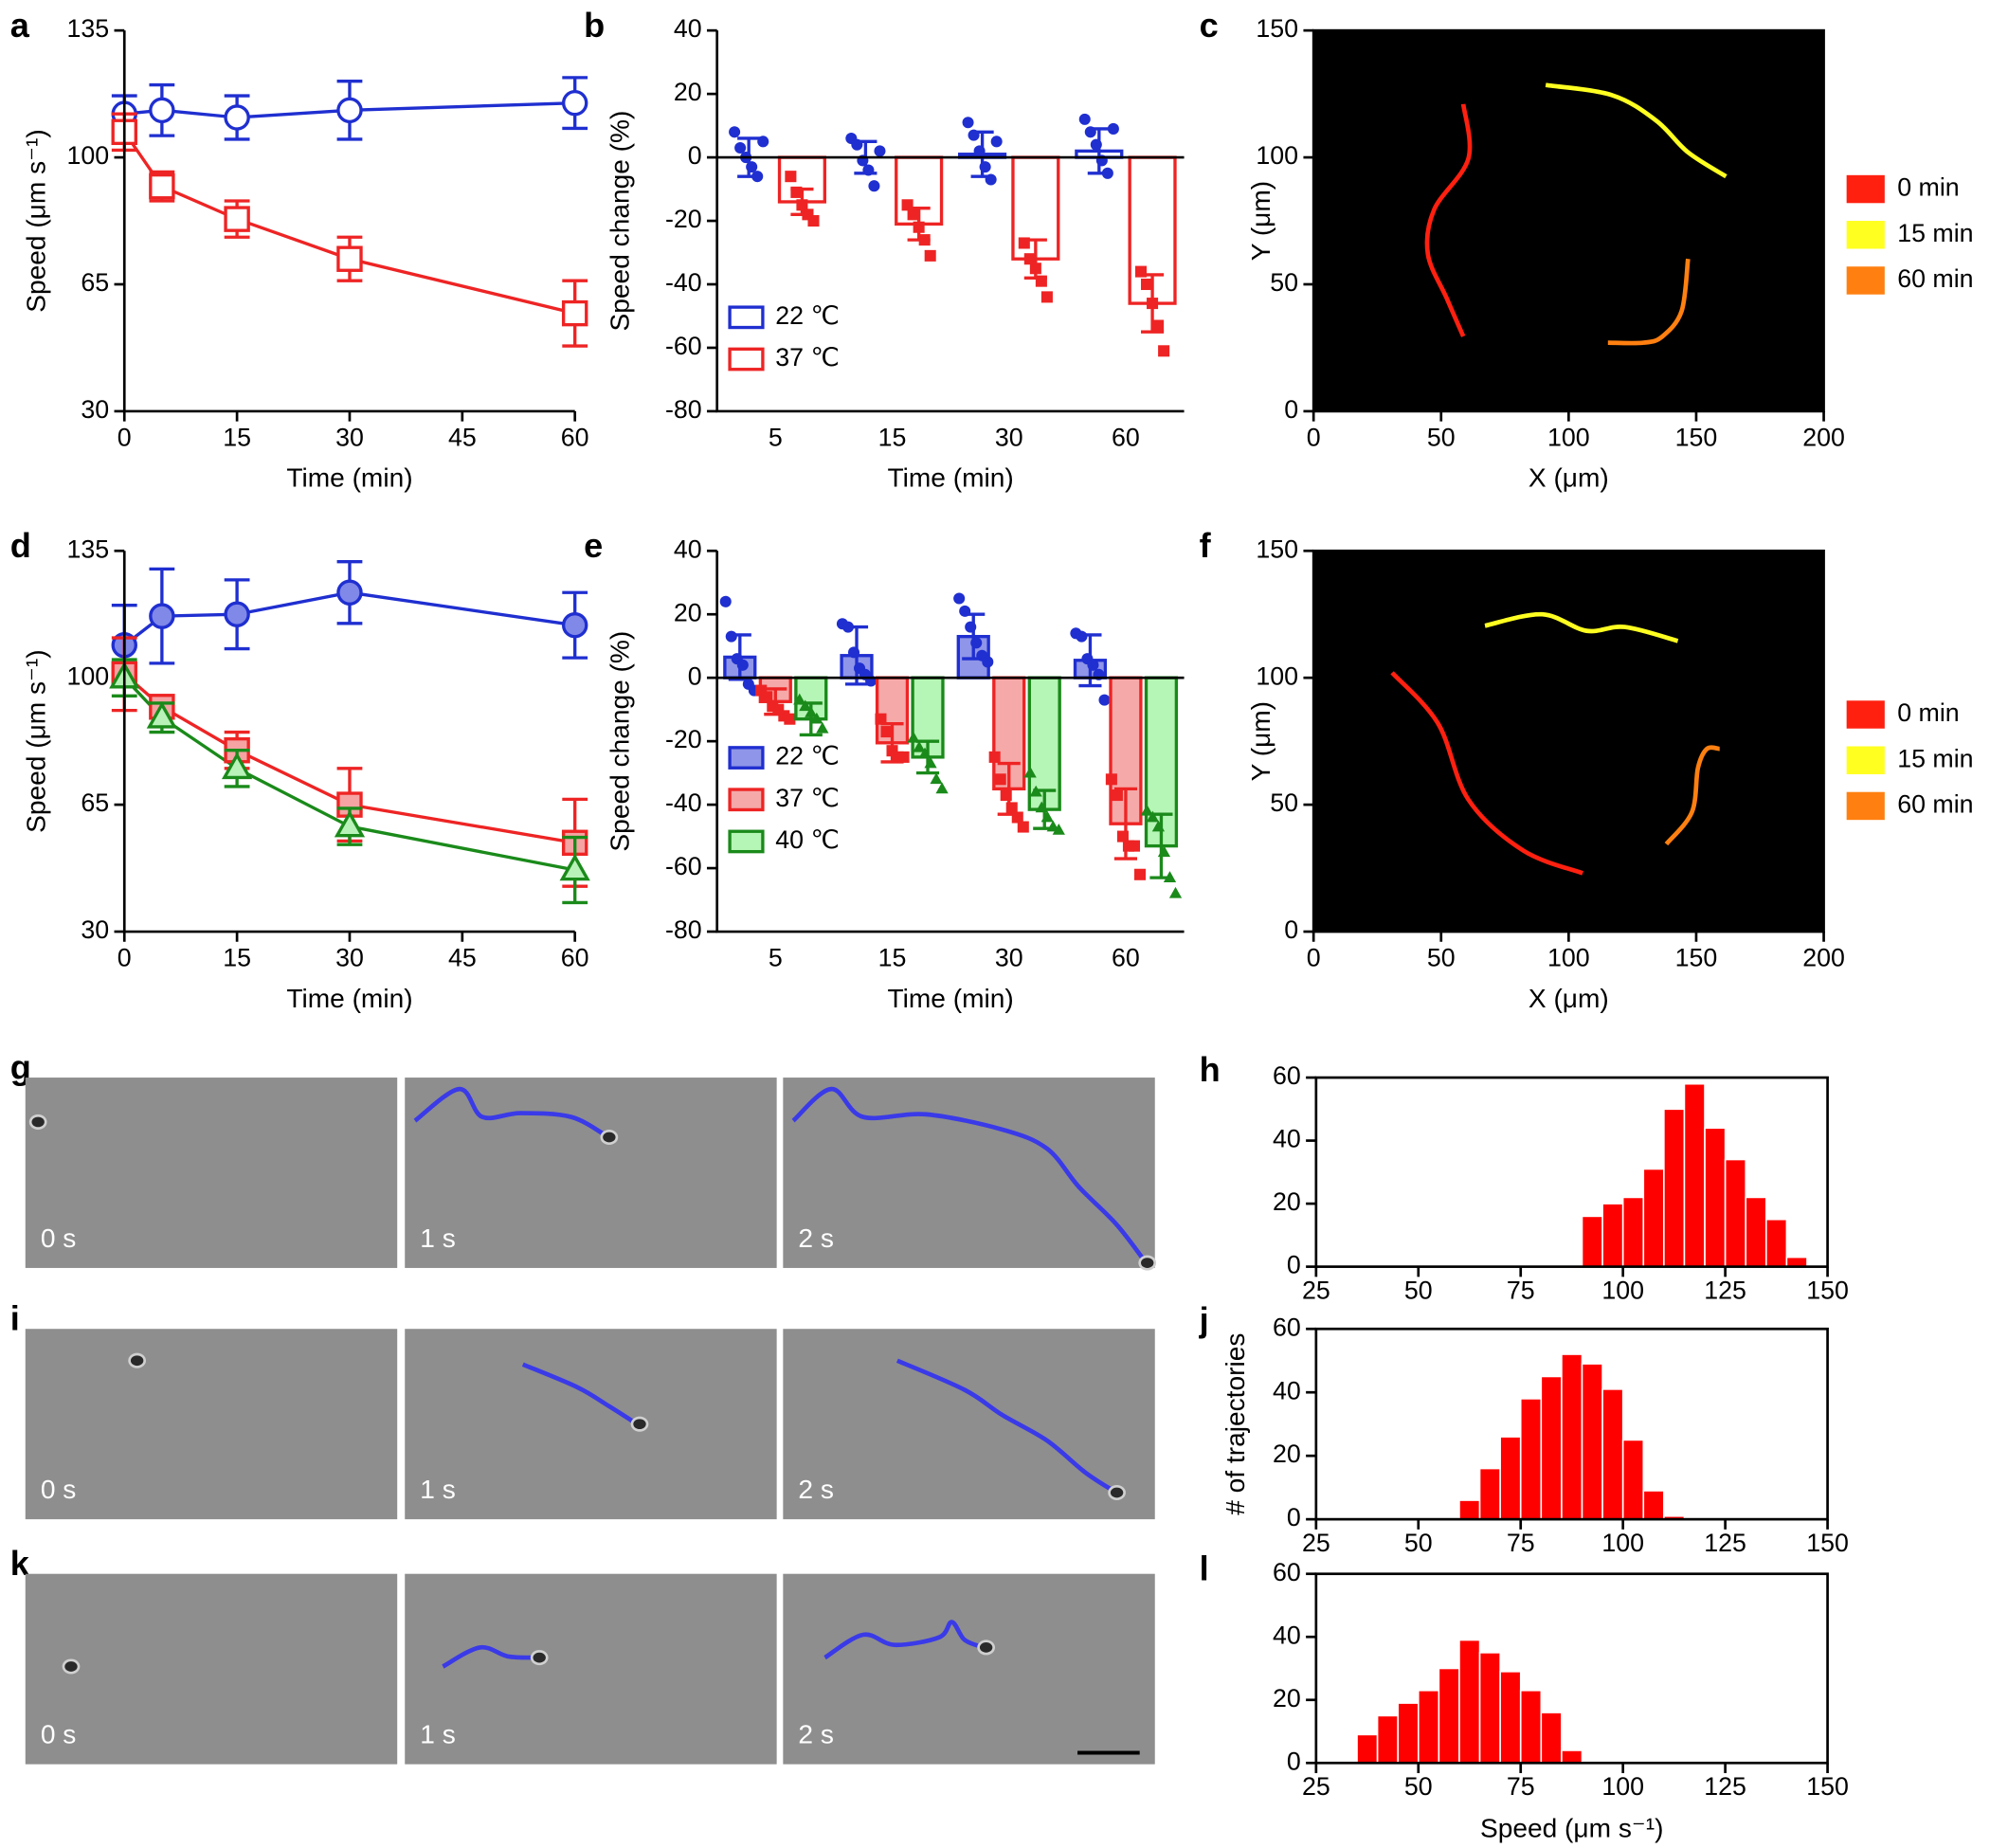  I want to click on time-label: 0 s, so click(58, 1238).